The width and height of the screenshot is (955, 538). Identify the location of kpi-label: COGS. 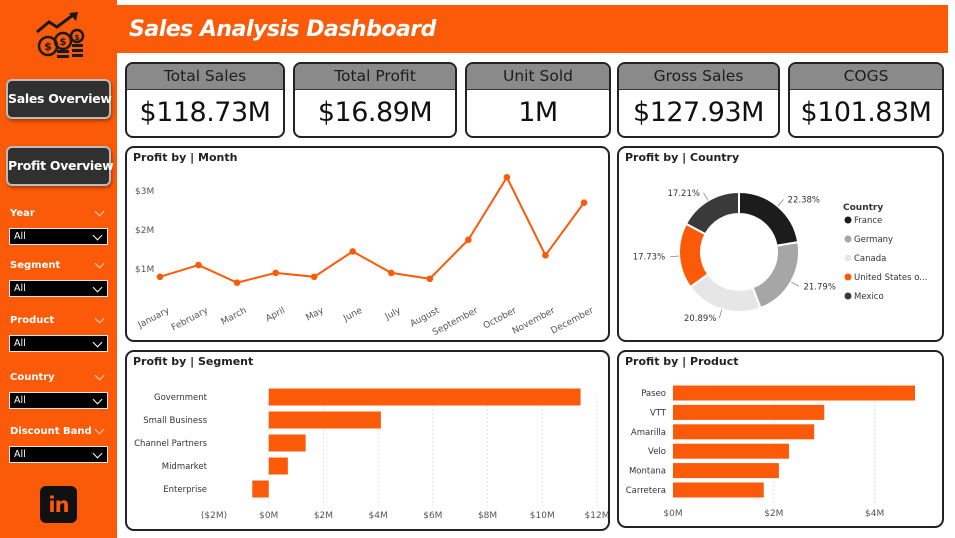
(866, 77).